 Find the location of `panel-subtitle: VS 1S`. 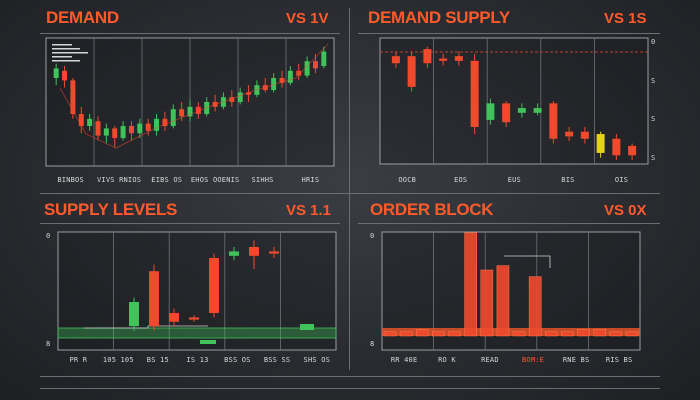

panel-subtitle: VS 1S is located at coordinates (625, 18).